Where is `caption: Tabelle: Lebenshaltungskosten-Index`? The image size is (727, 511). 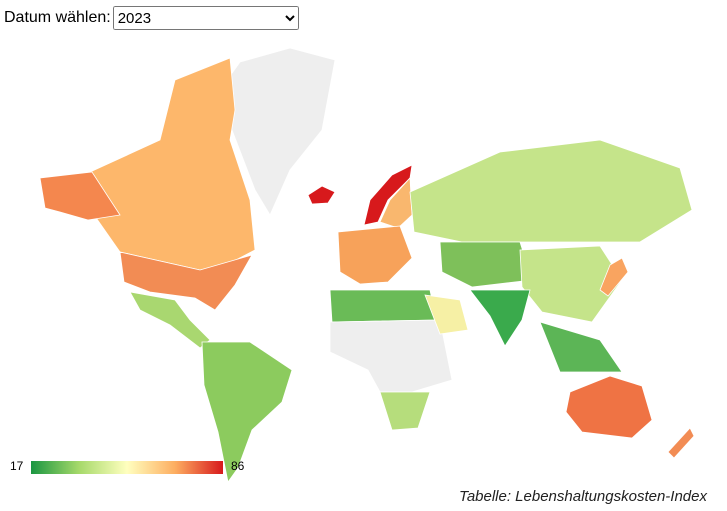
caption: Tabelle: Lebenshaltungskosten-Index is located at coordinates (583, 496).